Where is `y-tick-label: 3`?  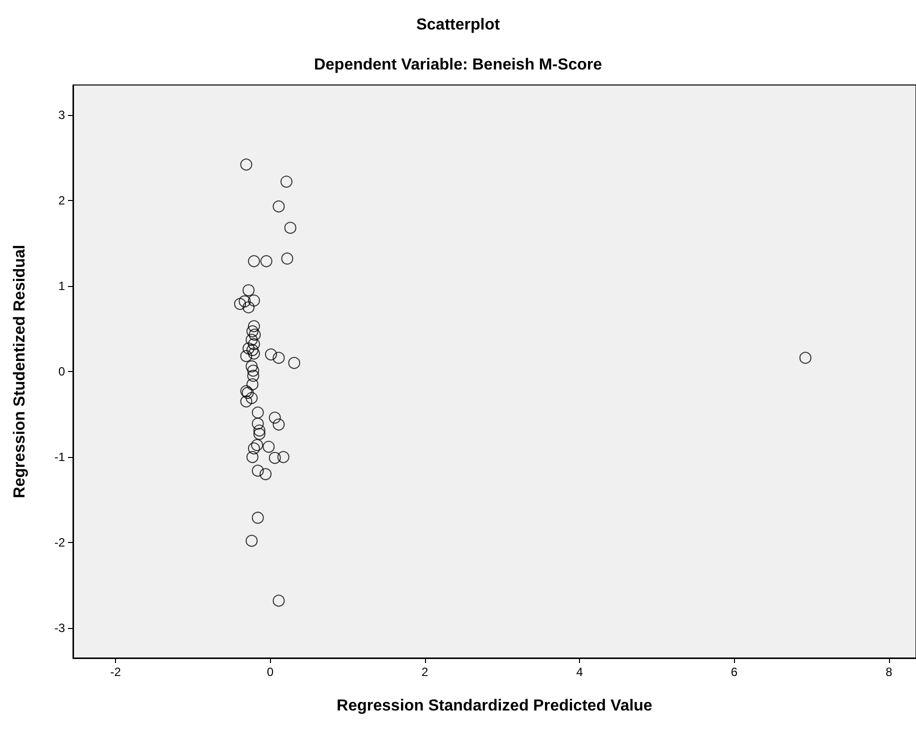 y-tick-label: 3 is located at coordinates (62, 115).